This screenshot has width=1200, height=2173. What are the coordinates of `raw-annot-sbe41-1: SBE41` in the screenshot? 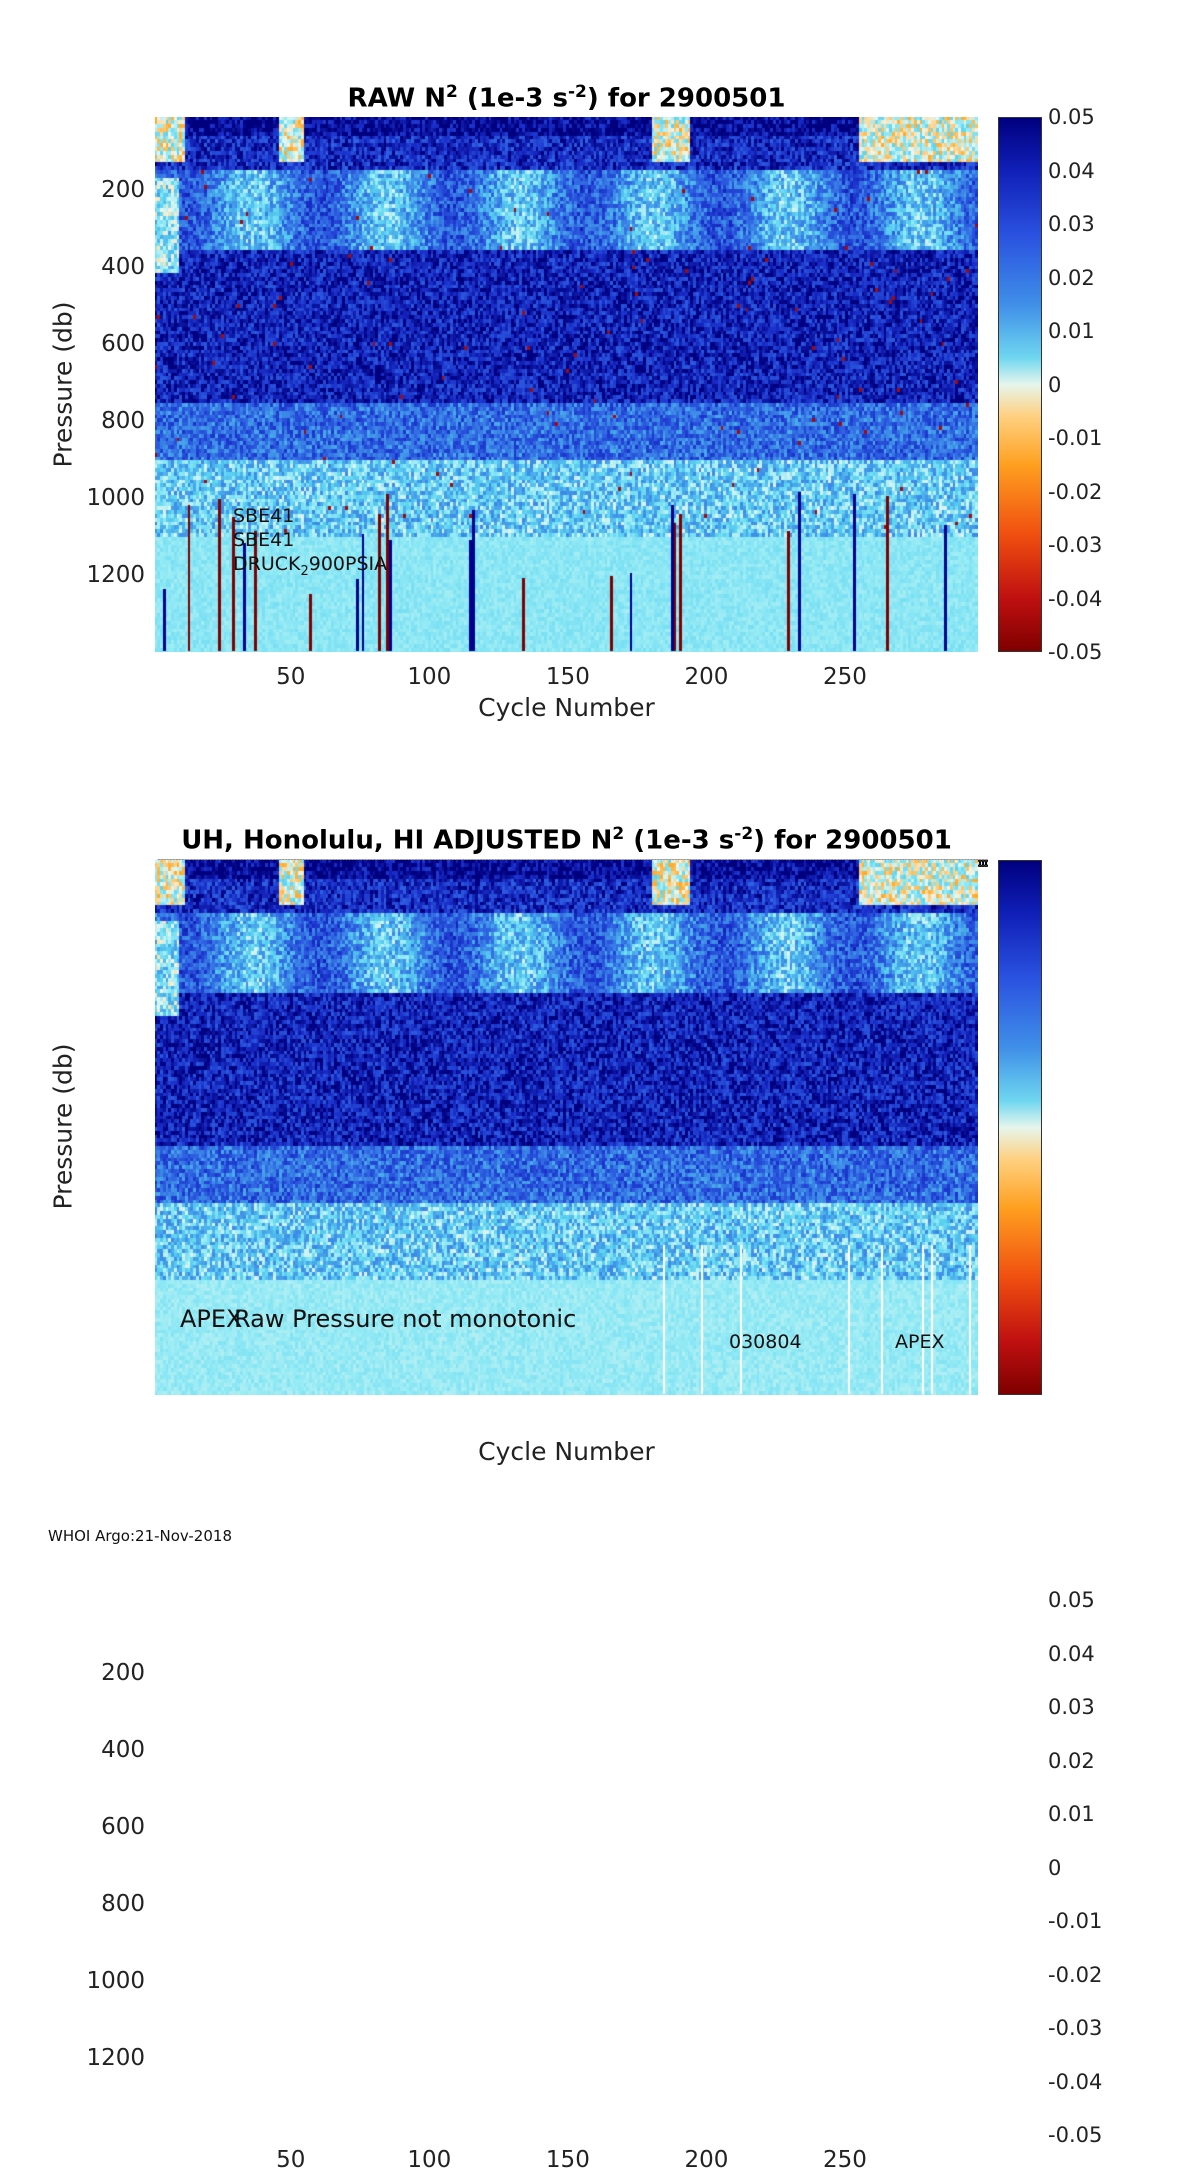 It's located at (264, 516).